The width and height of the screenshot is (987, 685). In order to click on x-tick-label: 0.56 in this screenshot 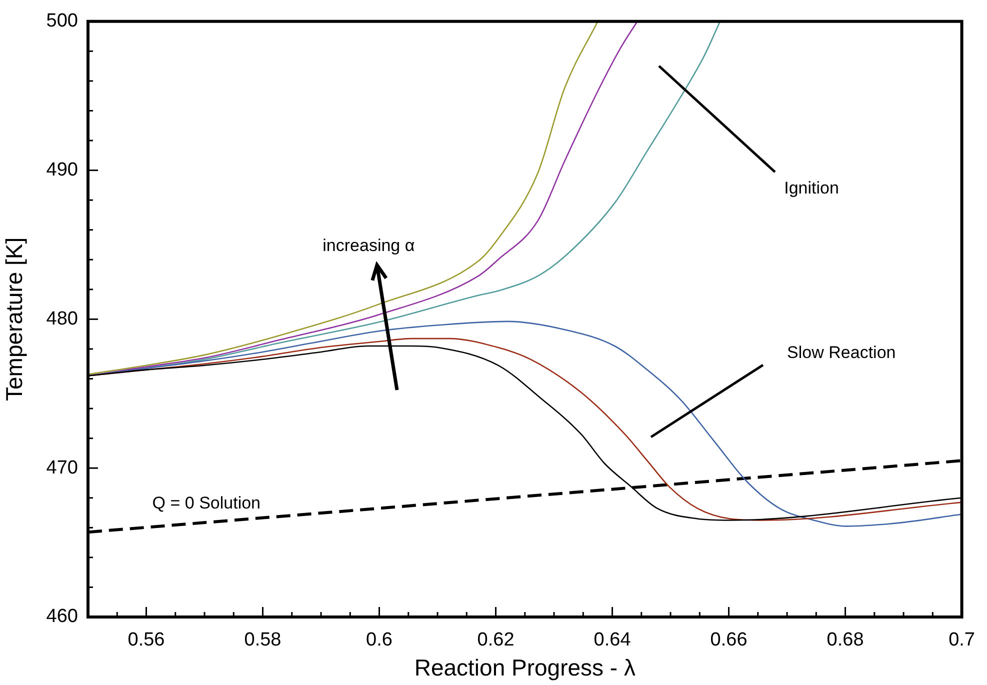, I will do `click(146, 640)`.